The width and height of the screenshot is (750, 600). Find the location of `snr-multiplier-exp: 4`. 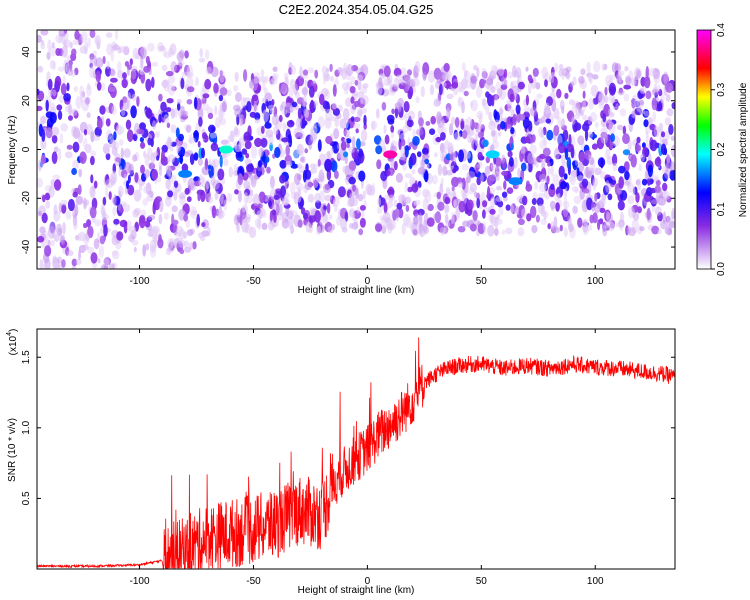

snr-multiplier-exp: 4 is located at coordinates (9, 334).